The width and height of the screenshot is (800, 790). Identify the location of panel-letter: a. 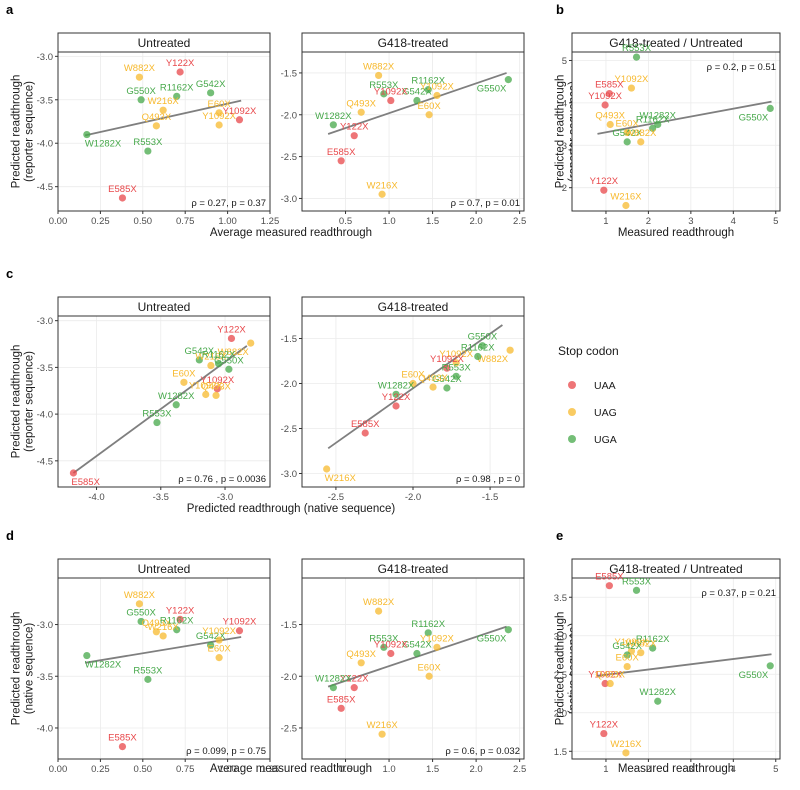
(10, 9).